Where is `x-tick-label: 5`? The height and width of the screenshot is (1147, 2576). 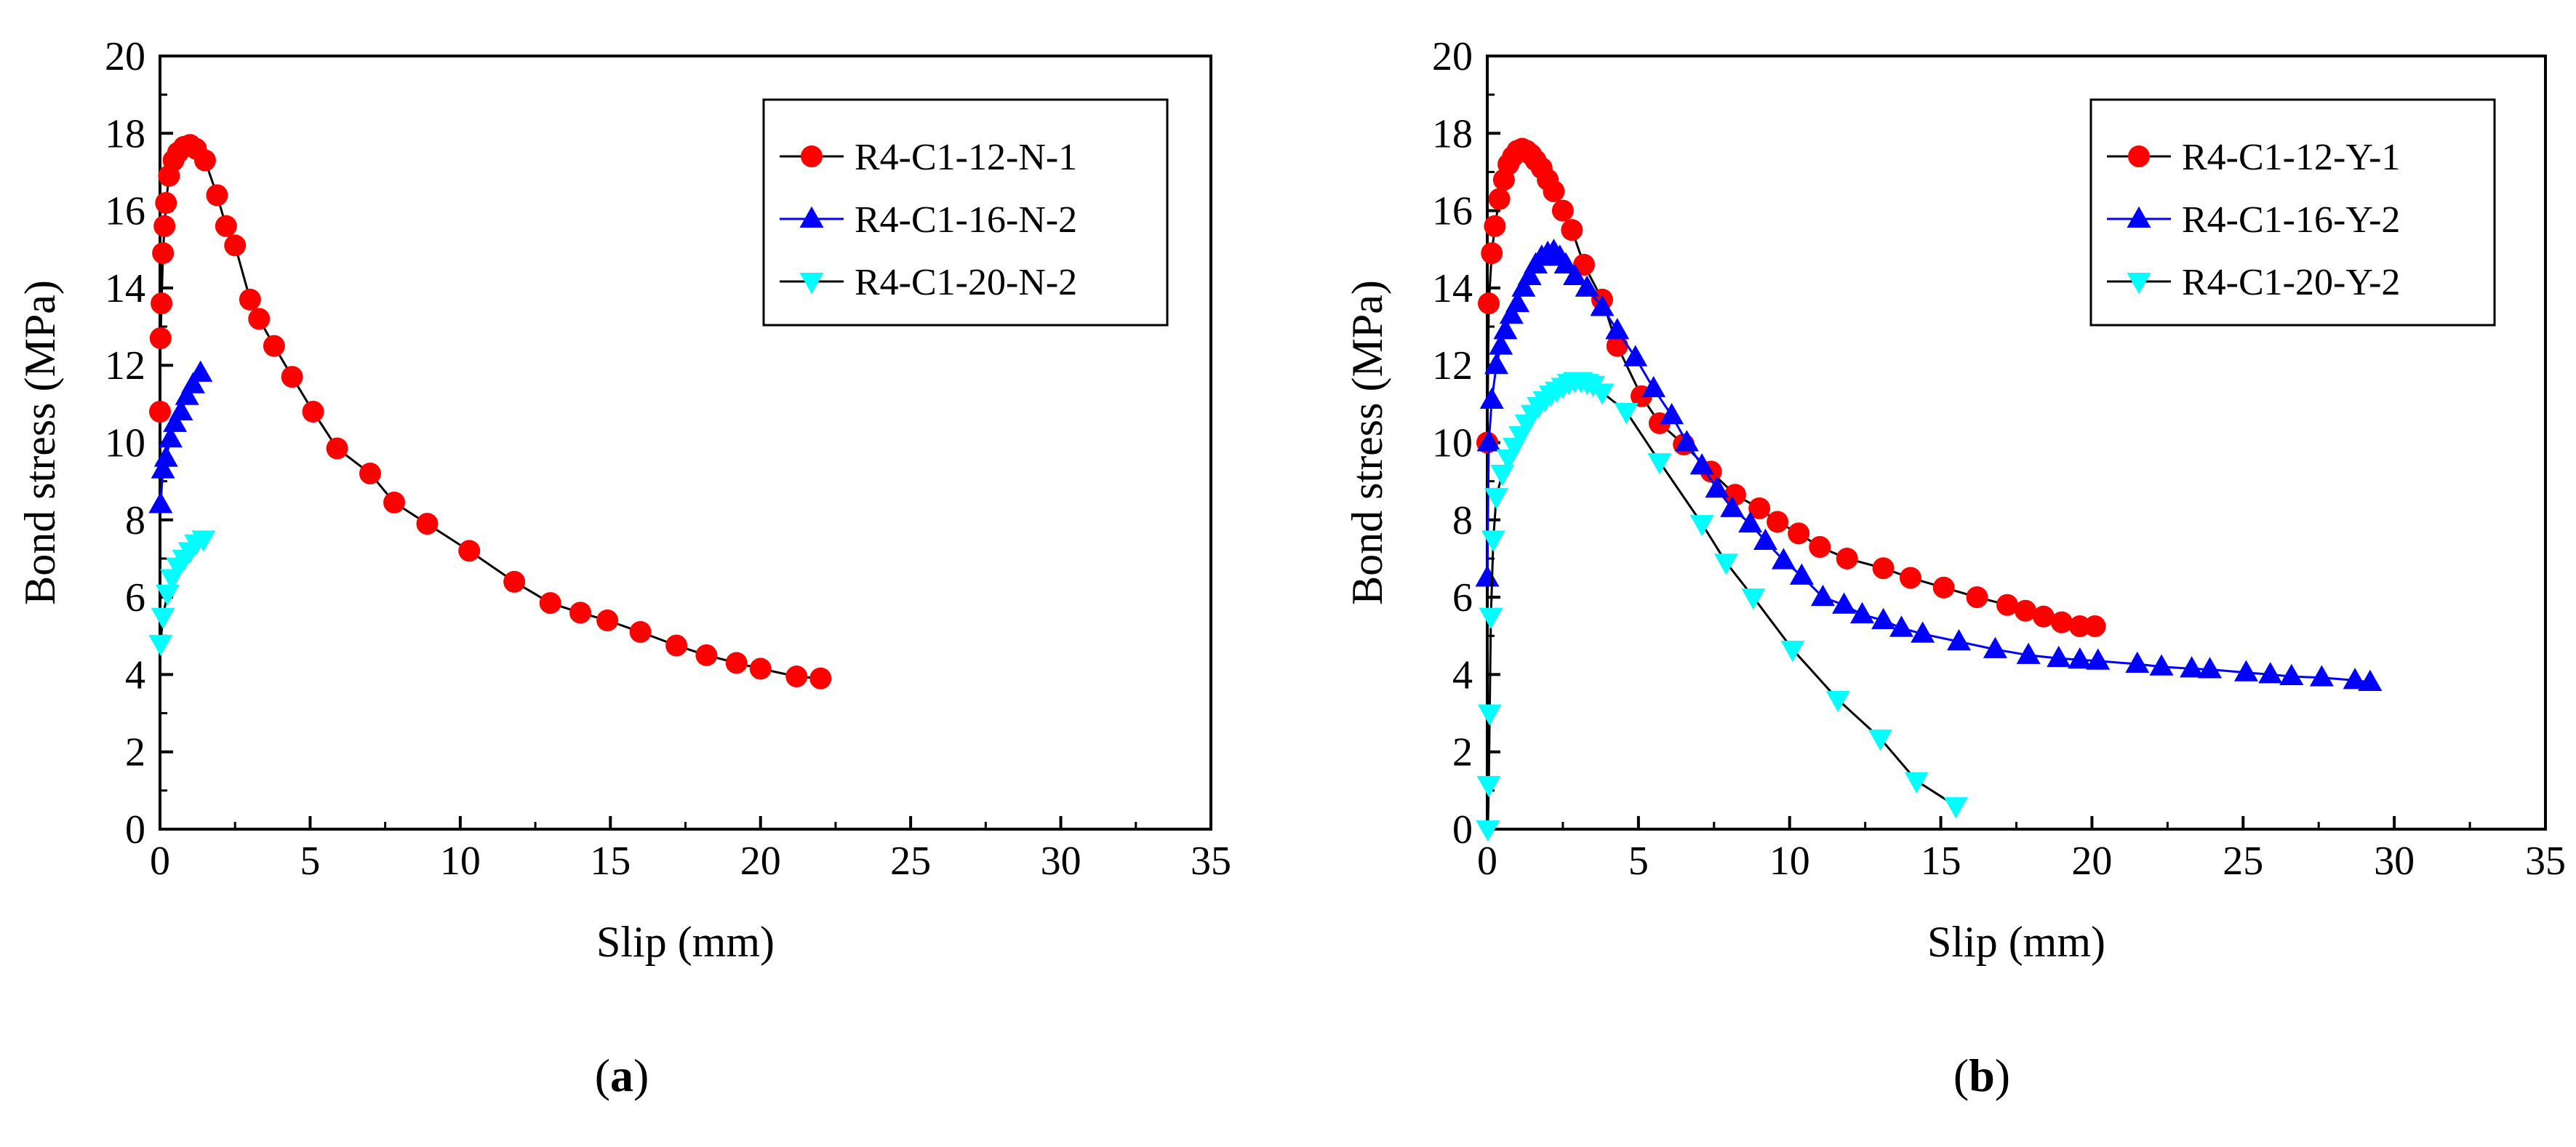 x-tick-label: 5 is located at coordinates (1638, 861).